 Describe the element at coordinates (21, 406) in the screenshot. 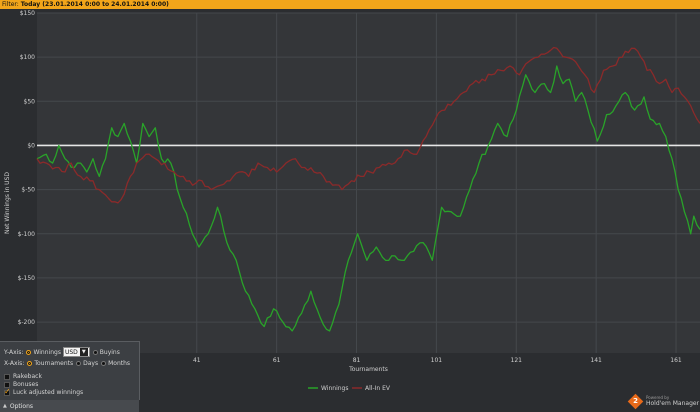

I see `options-button-label: Options` at that location.